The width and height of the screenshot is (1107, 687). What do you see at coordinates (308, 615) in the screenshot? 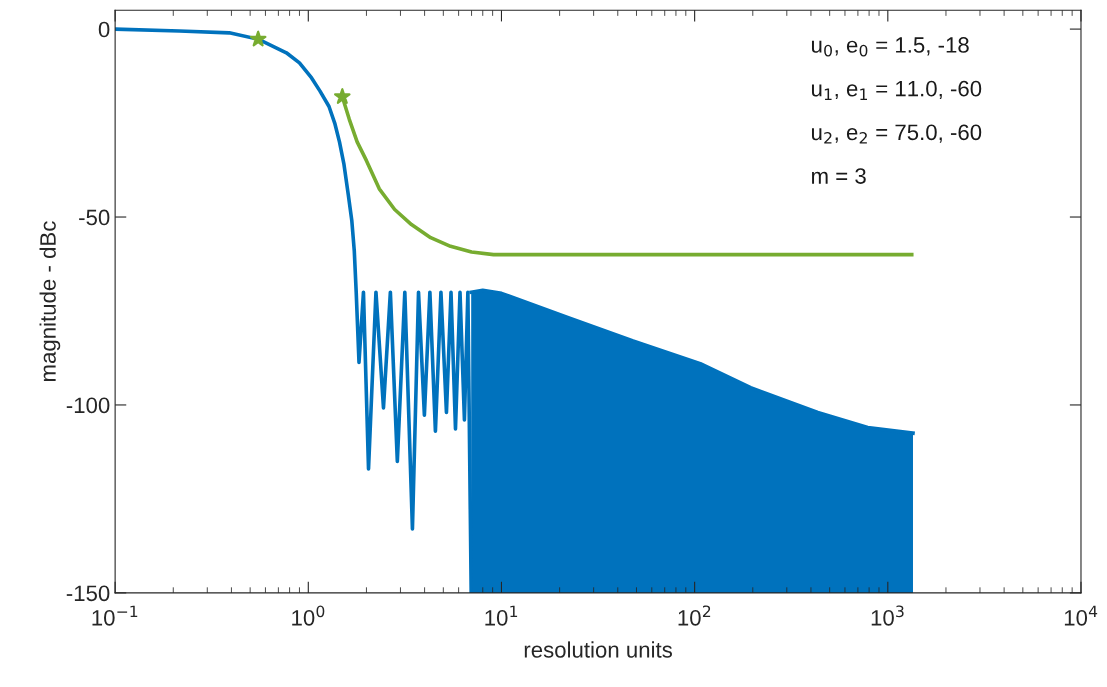
I see `x-tick-label: 10$^{0}$` at bounding box center [308, 615].